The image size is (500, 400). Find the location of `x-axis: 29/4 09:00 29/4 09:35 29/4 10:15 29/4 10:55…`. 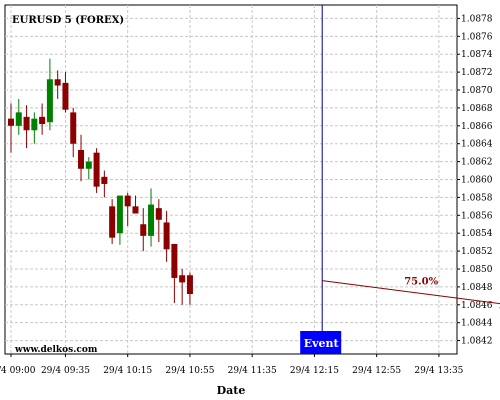

x-axis: 29/4 09:00 29/4 09:35 29/4 10:15 29/4 10:55… is located at coordinates (232, 365).